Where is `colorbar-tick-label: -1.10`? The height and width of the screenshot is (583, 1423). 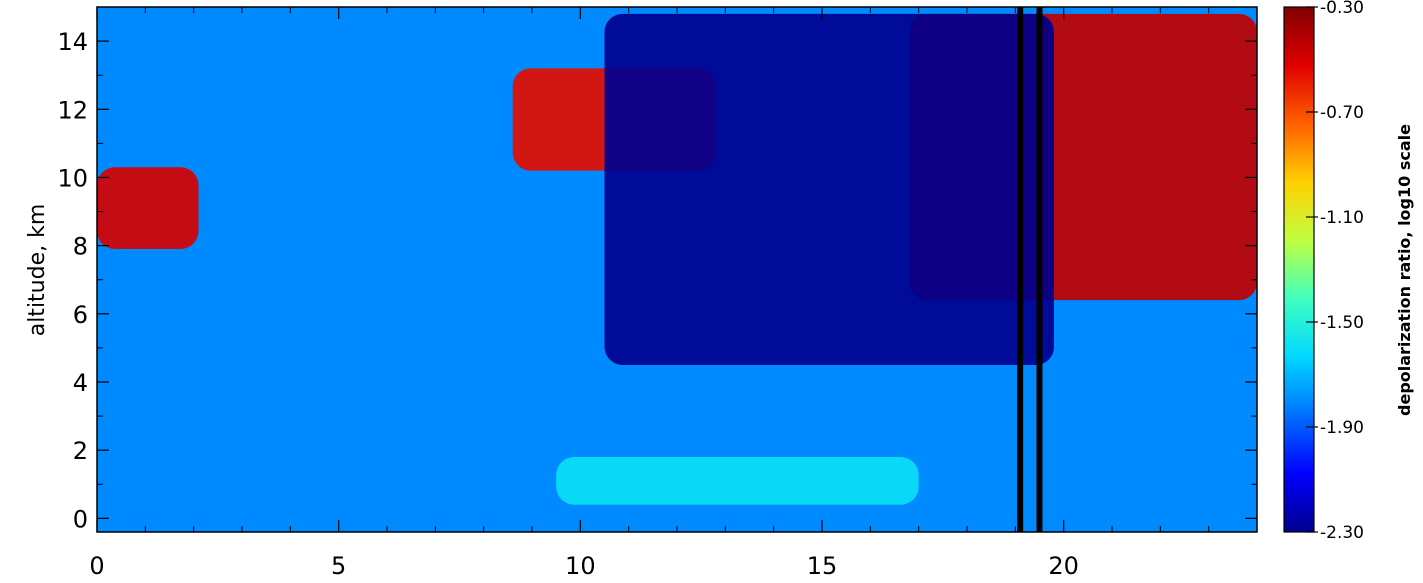 colorbar-tick-label: -1.10 is located at coordinates (1342, 218).